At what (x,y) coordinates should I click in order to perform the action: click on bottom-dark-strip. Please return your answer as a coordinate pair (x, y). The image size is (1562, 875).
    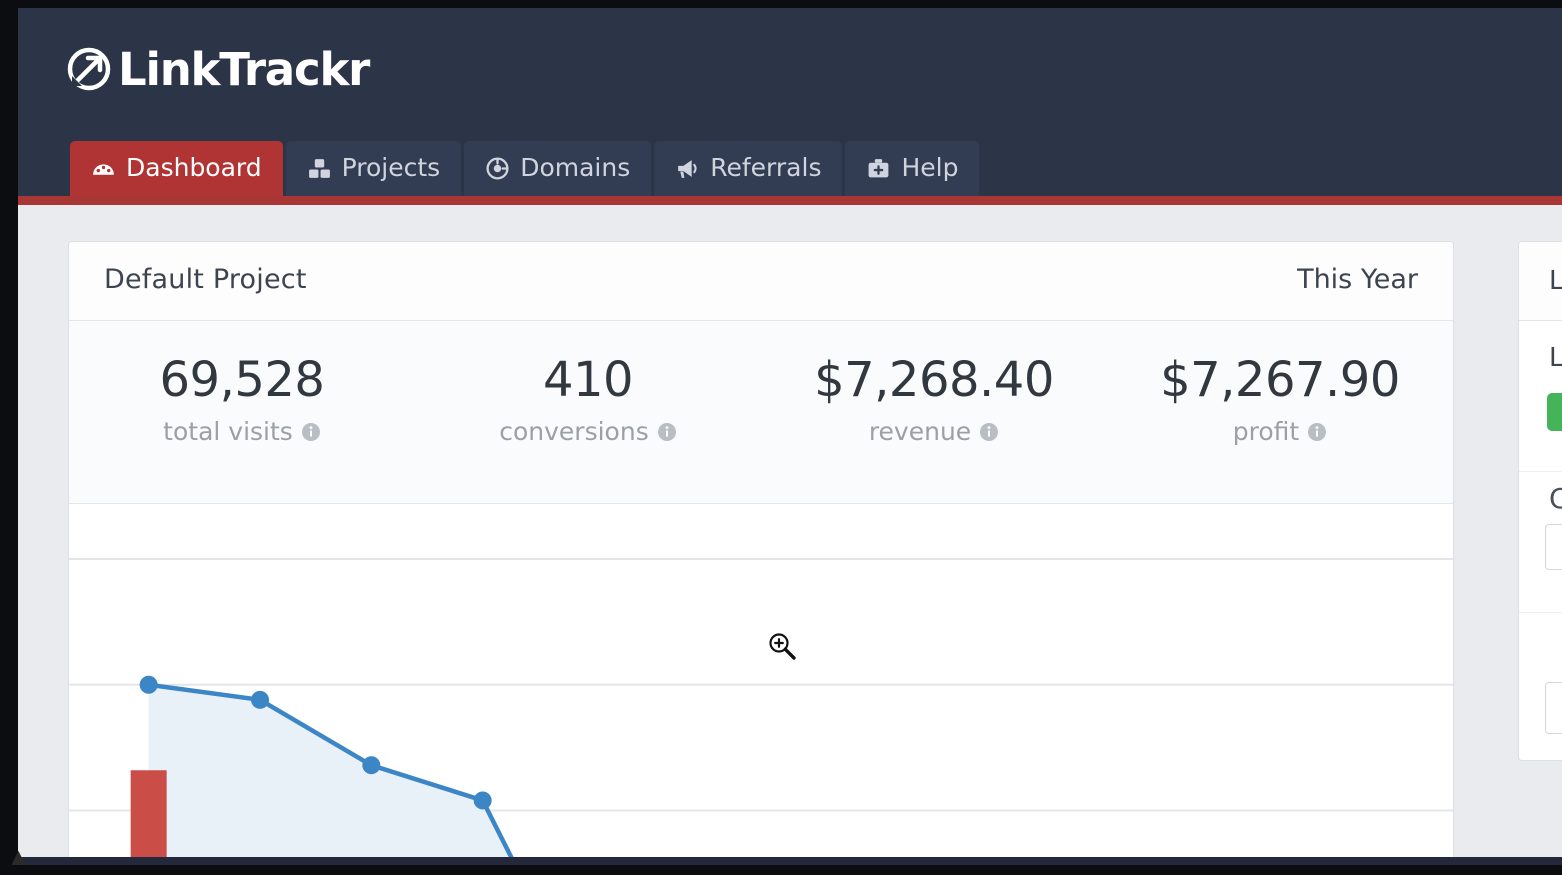
    Looking at the image, I should click on (785, 861).